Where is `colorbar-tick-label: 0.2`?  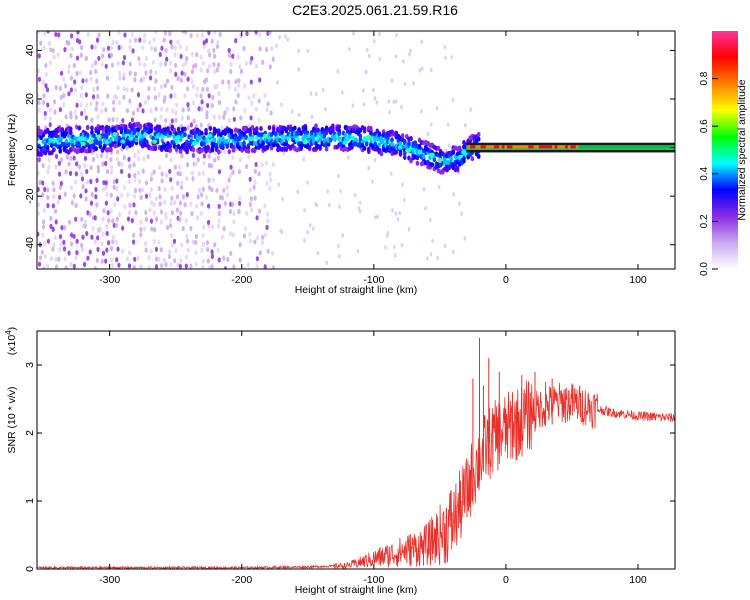 colorbar-tick-label: 0.2 is located at coordinates (704, 221).